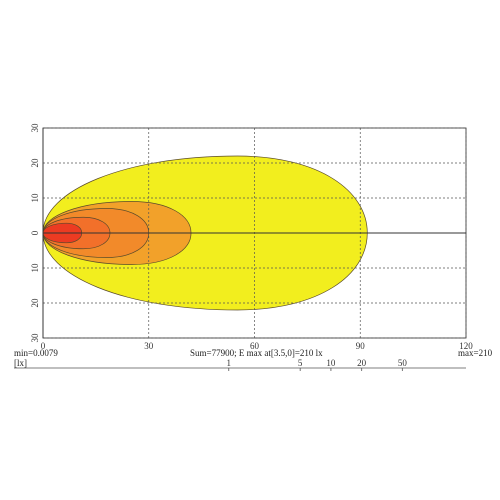 This screenshot has height=500, width=500. I want to click on scale-tick-label-3: 20, so click(362, 363).